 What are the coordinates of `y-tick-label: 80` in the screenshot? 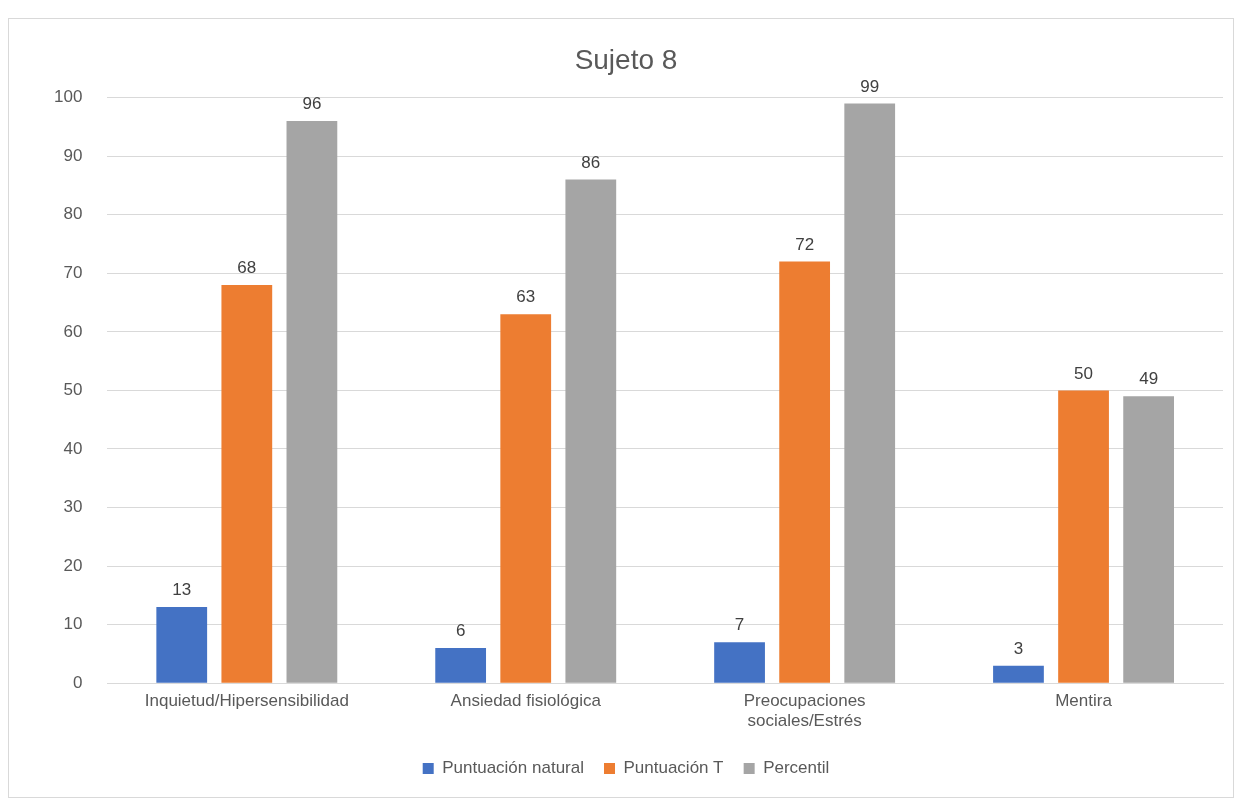 It's located at (73, 214).